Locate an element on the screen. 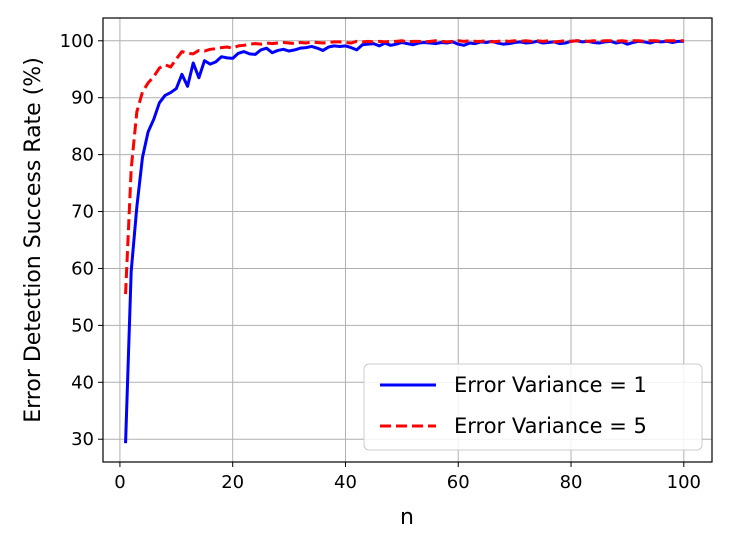  y-tick-label: 40 is located at coordinates (82, 382).